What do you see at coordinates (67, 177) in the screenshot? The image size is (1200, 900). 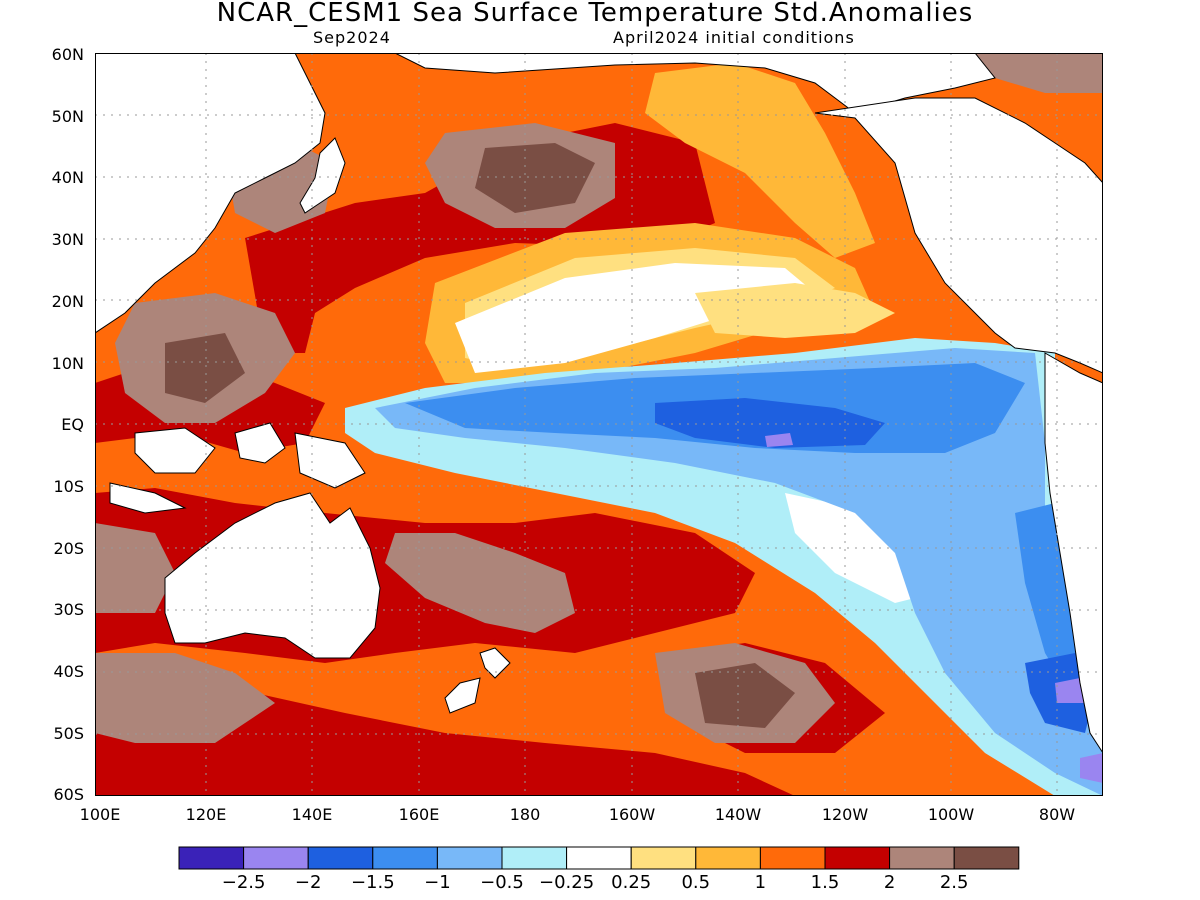 I see `lat-label: 40N` at bounding box center [67, 177].